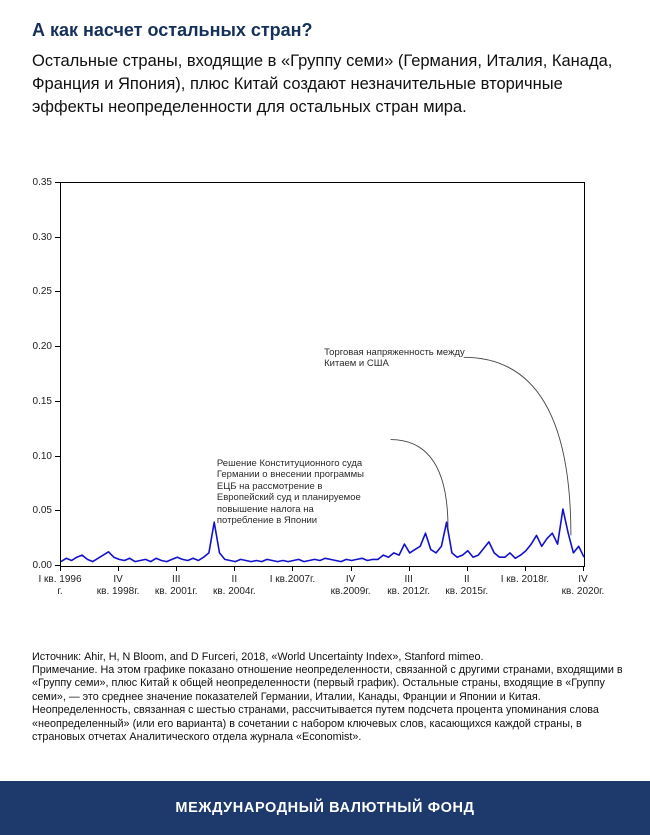 Image resolution: width=650 pixels, height=835 pixels. I want to click on y-tick-label: 0.25, so click(42, 292).